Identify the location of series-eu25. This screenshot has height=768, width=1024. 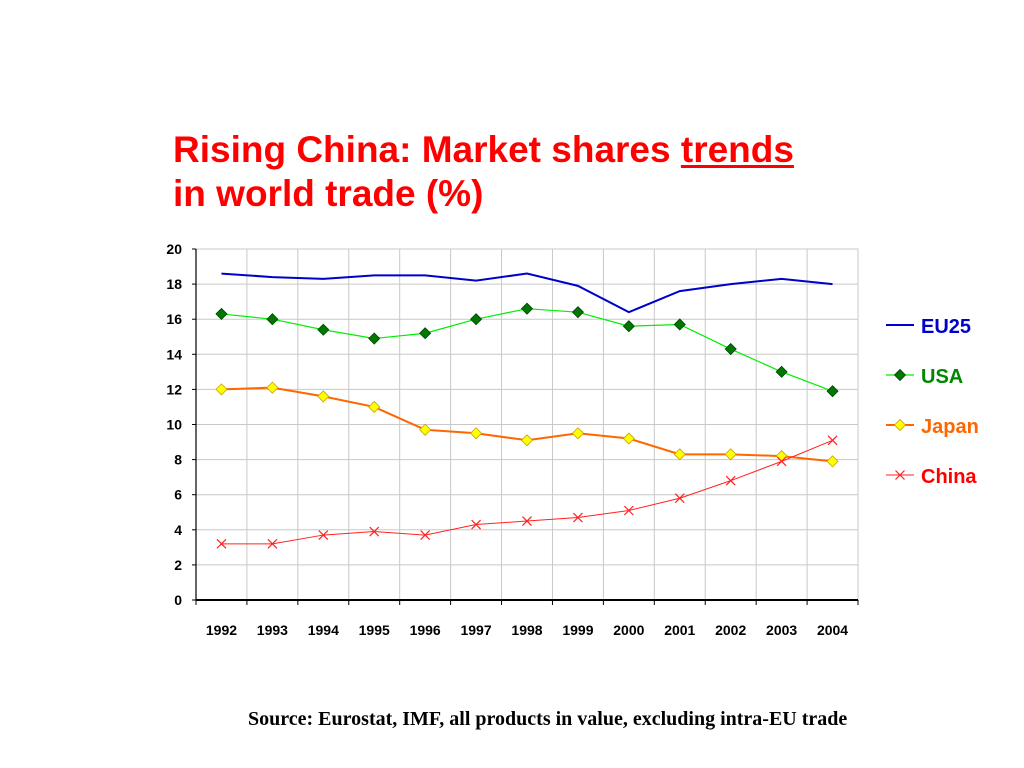
(527, 293).